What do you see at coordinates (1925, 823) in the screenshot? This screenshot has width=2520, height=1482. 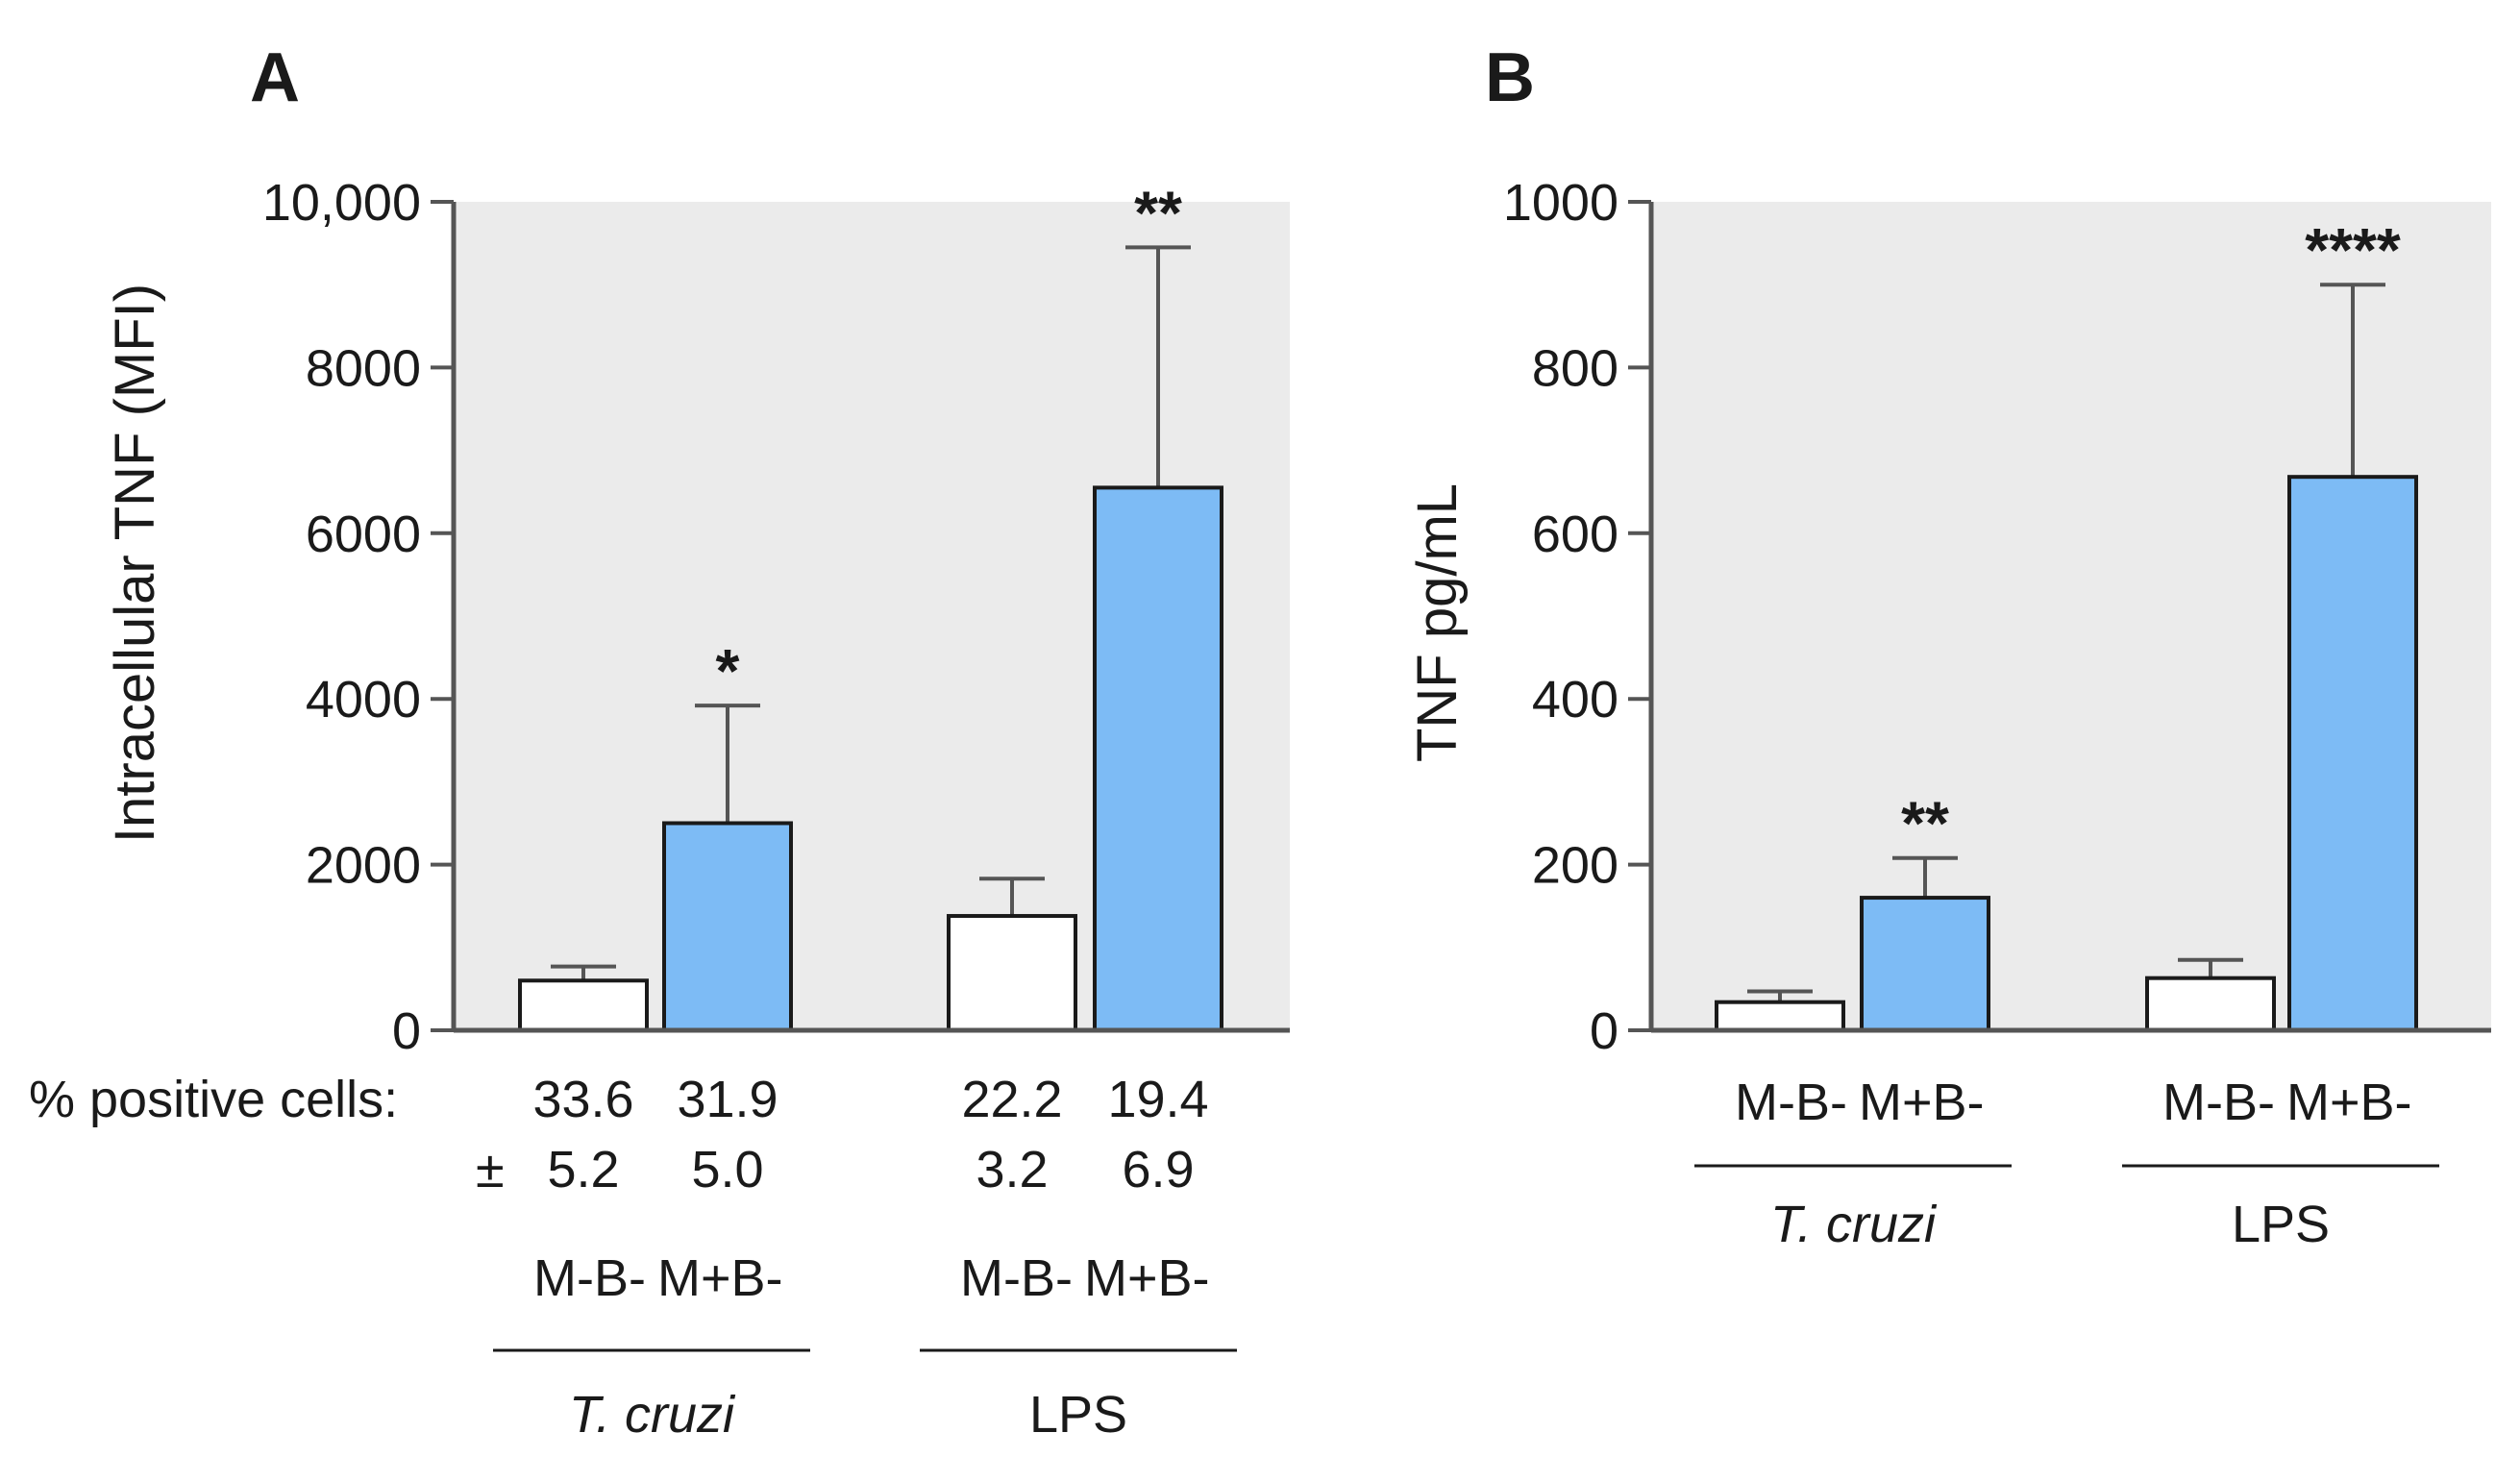 I see `panel-b-significance-label: **` at bounding box center [1925, 823].